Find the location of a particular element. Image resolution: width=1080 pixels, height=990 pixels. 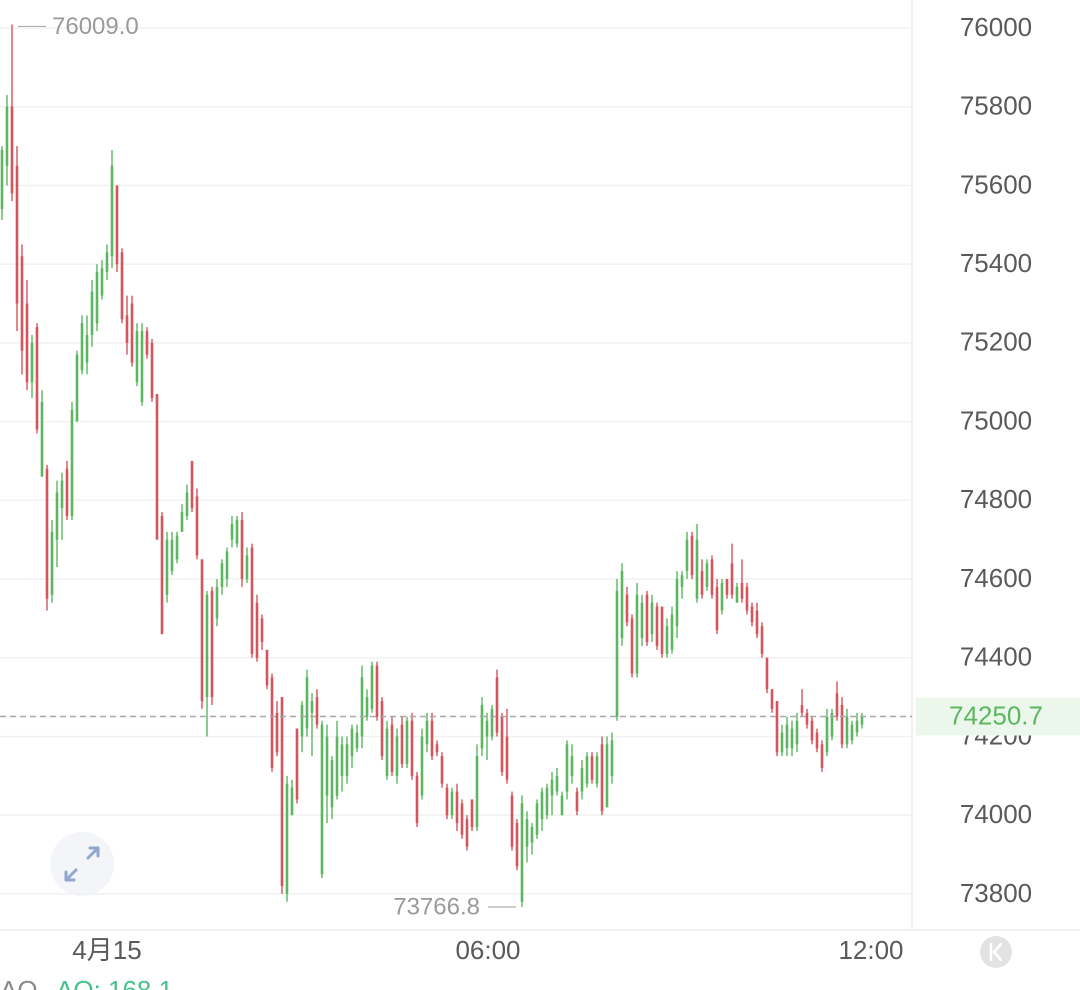

scroll-to-latest-button is located at coordinates (996, 952).